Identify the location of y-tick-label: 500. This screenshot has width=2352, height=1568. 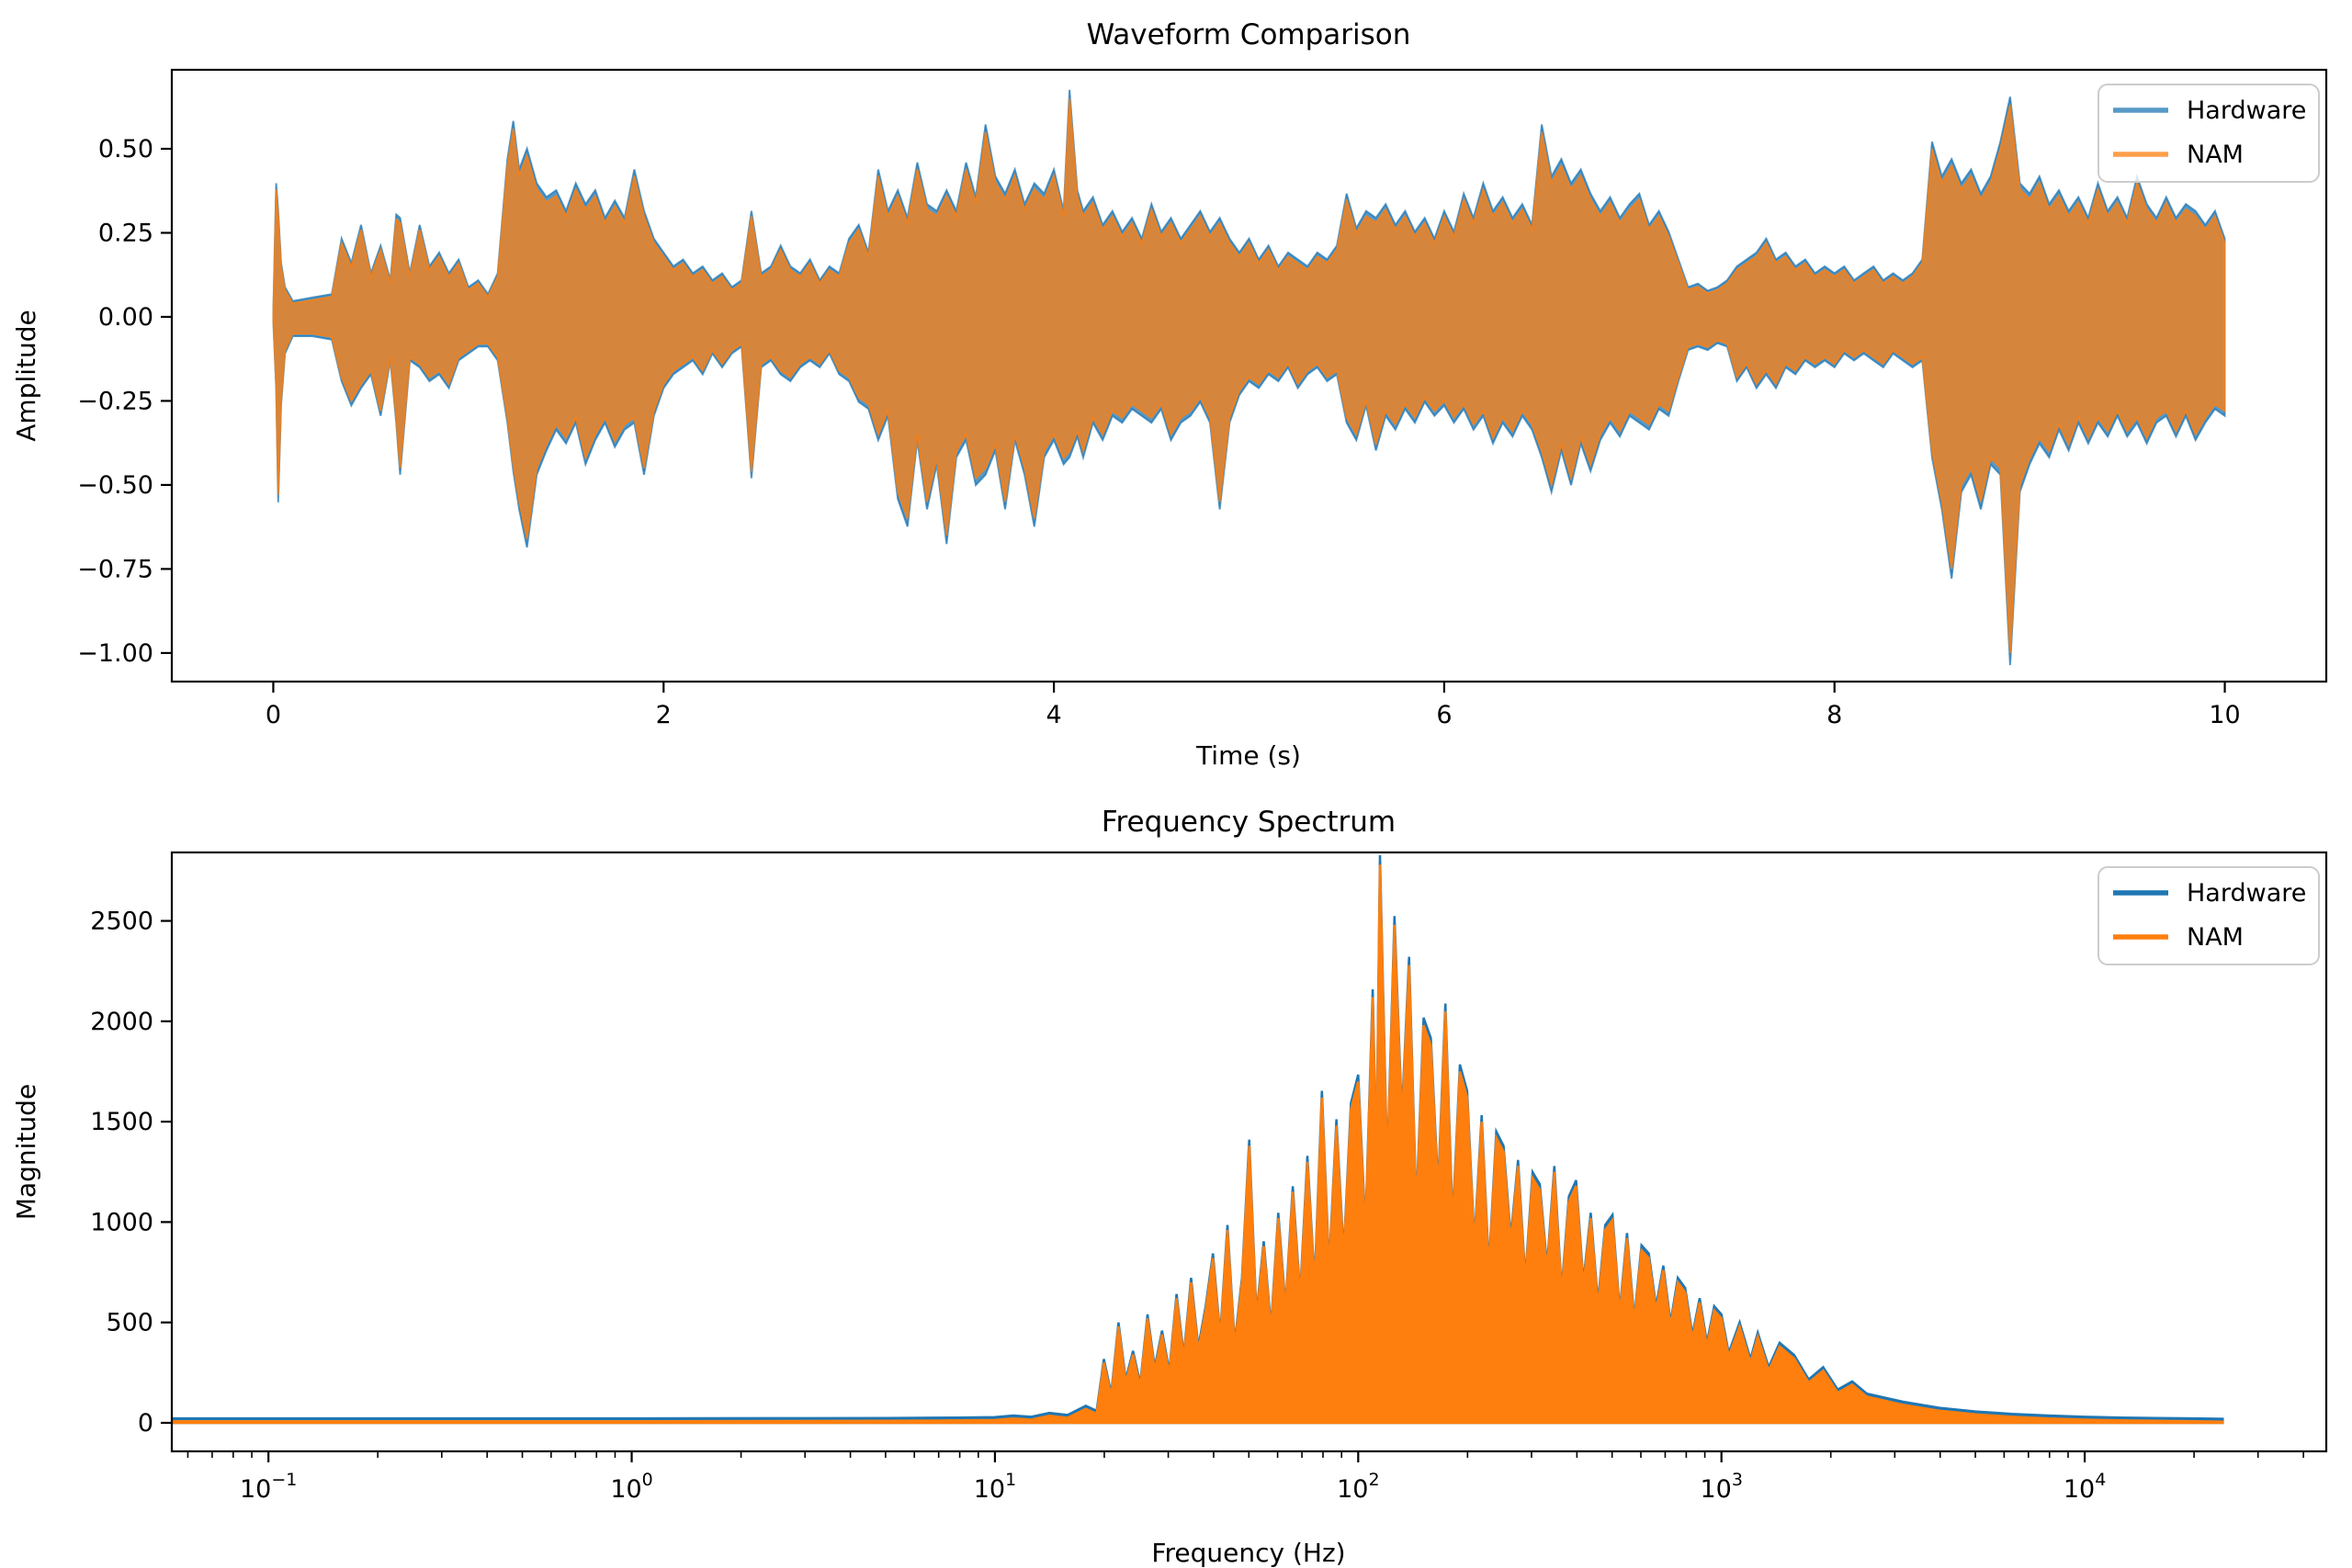
(129, 1323).